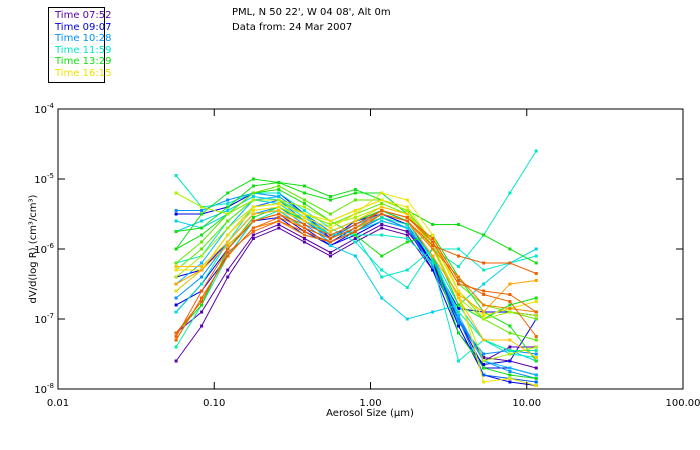 The image size is (700, 450). Describe the element at coordinates (58, 403) in the screenshot. I see `x-tick-label: 0.01` at that location.